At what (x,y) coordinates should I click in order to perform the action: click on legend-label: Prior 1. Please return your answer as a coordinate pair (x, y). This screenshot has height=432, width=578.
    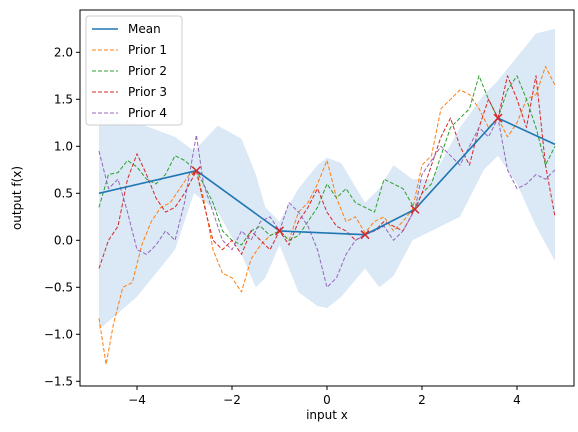
    Looking at the image, I should click on (147, 50).